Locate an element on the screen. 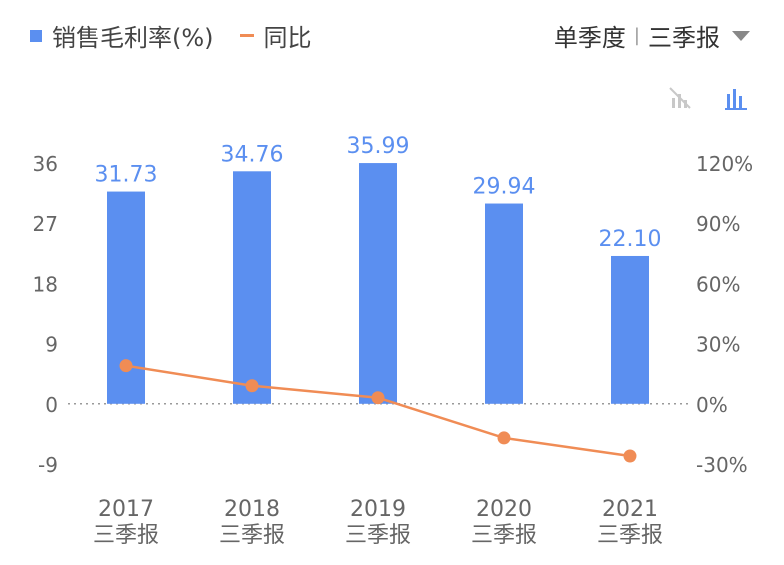 This screenshot has height=565, width=784. line-legend-swatch is located at coordinates (246, 35).